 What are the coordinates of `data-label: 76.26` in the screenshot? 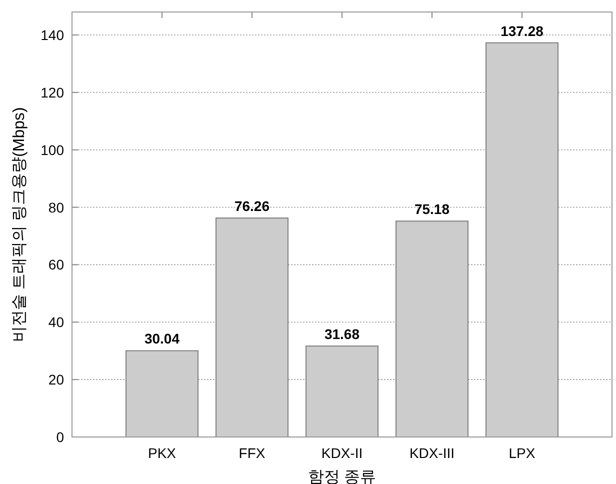 It's located at (252, 206).